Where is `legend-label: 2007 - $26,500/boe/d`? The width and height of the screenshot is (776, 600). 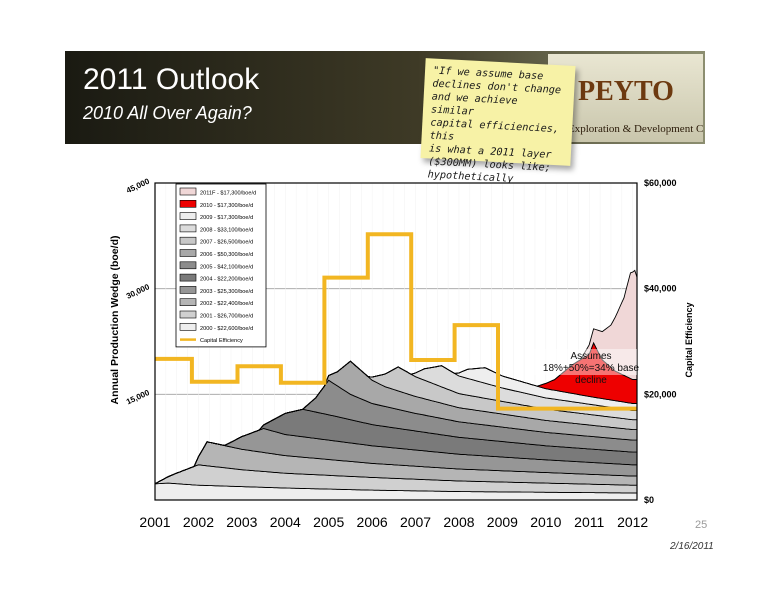
legend-label: 2007 - $26,500/boe/d is located at coordinates (226, 243).